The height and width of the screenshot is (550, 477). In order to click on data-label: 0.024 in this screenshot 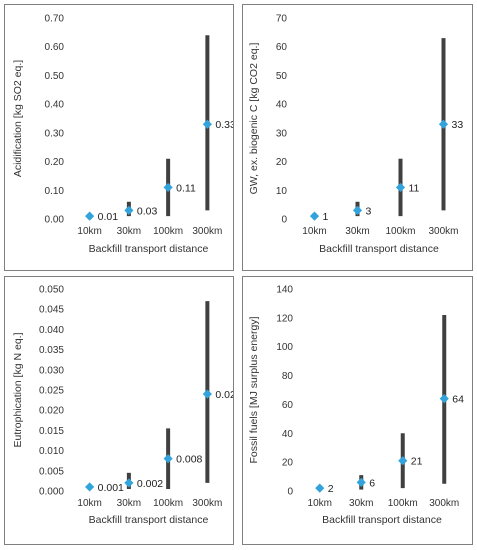, I will do `click(224, 395)`.